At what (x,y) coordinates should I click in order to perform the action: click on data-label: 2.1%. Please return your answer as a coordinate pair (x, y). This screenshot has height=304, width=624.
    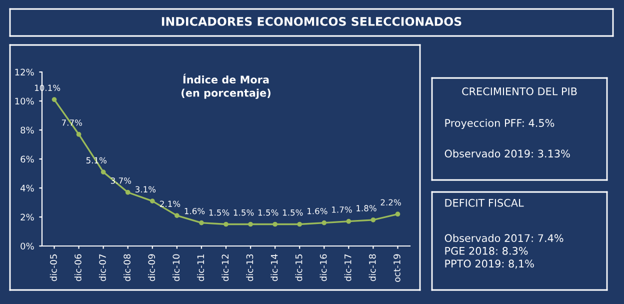
    Looking at the image, I should click on (170, 203).